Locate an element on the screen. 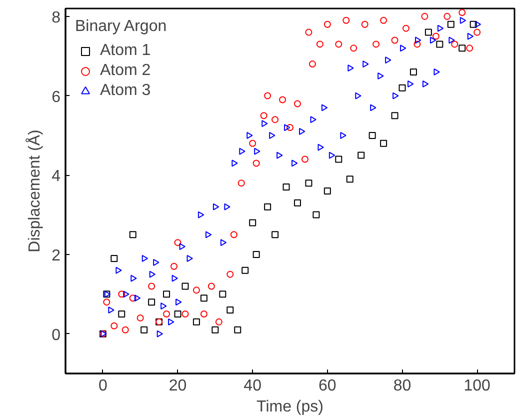 The width and height of the screenshot is (518, 418). y-tick-label: 8 is located at coordinates (56, 17).